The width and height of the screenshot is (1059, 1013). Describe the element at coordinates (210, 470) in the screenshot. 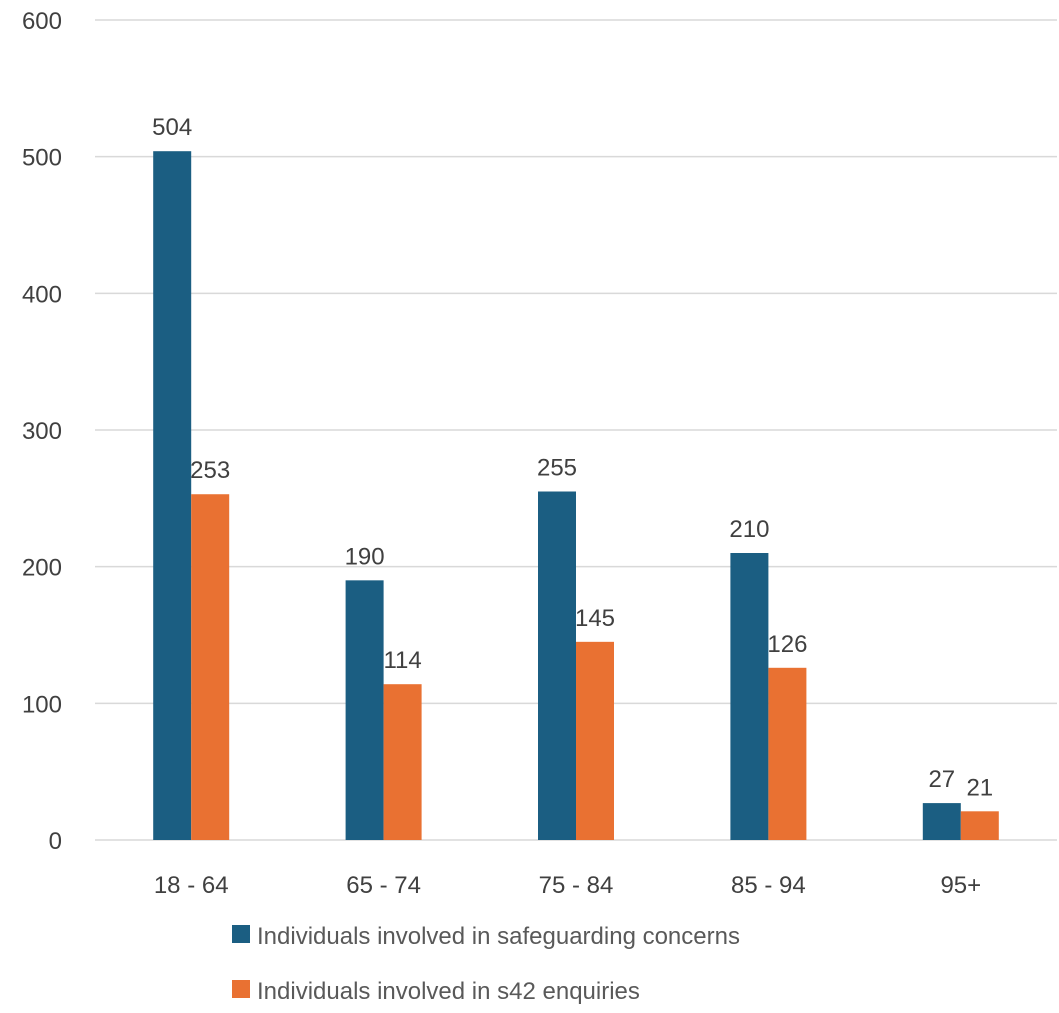

I see `data-label-series-2-0: 253` at that location.